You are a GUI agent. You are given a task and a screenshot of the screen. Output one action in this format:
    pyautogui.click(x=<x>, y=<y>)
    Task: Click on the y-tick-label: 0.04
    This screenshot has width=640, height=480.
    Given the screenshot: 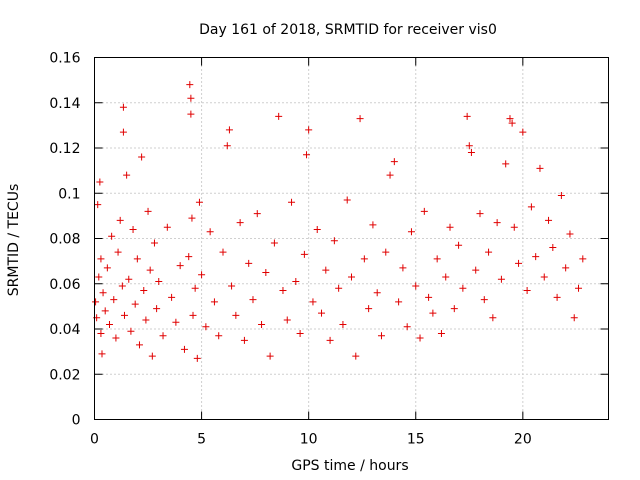 What is the action you would take?
    pyautogui.click(x=64, y=330)
    